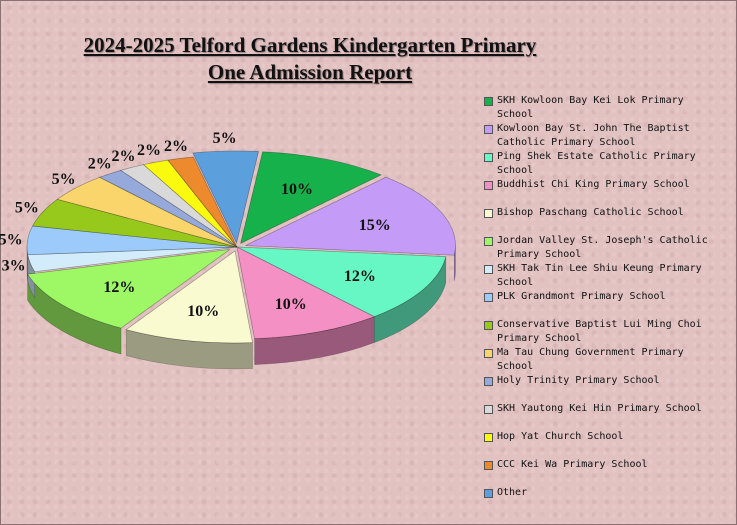 Image resolution: width=737 pixels, height=525 pixels. I want to click on legend-item: CCC Kei Wa Primary School, so click(604, 465).